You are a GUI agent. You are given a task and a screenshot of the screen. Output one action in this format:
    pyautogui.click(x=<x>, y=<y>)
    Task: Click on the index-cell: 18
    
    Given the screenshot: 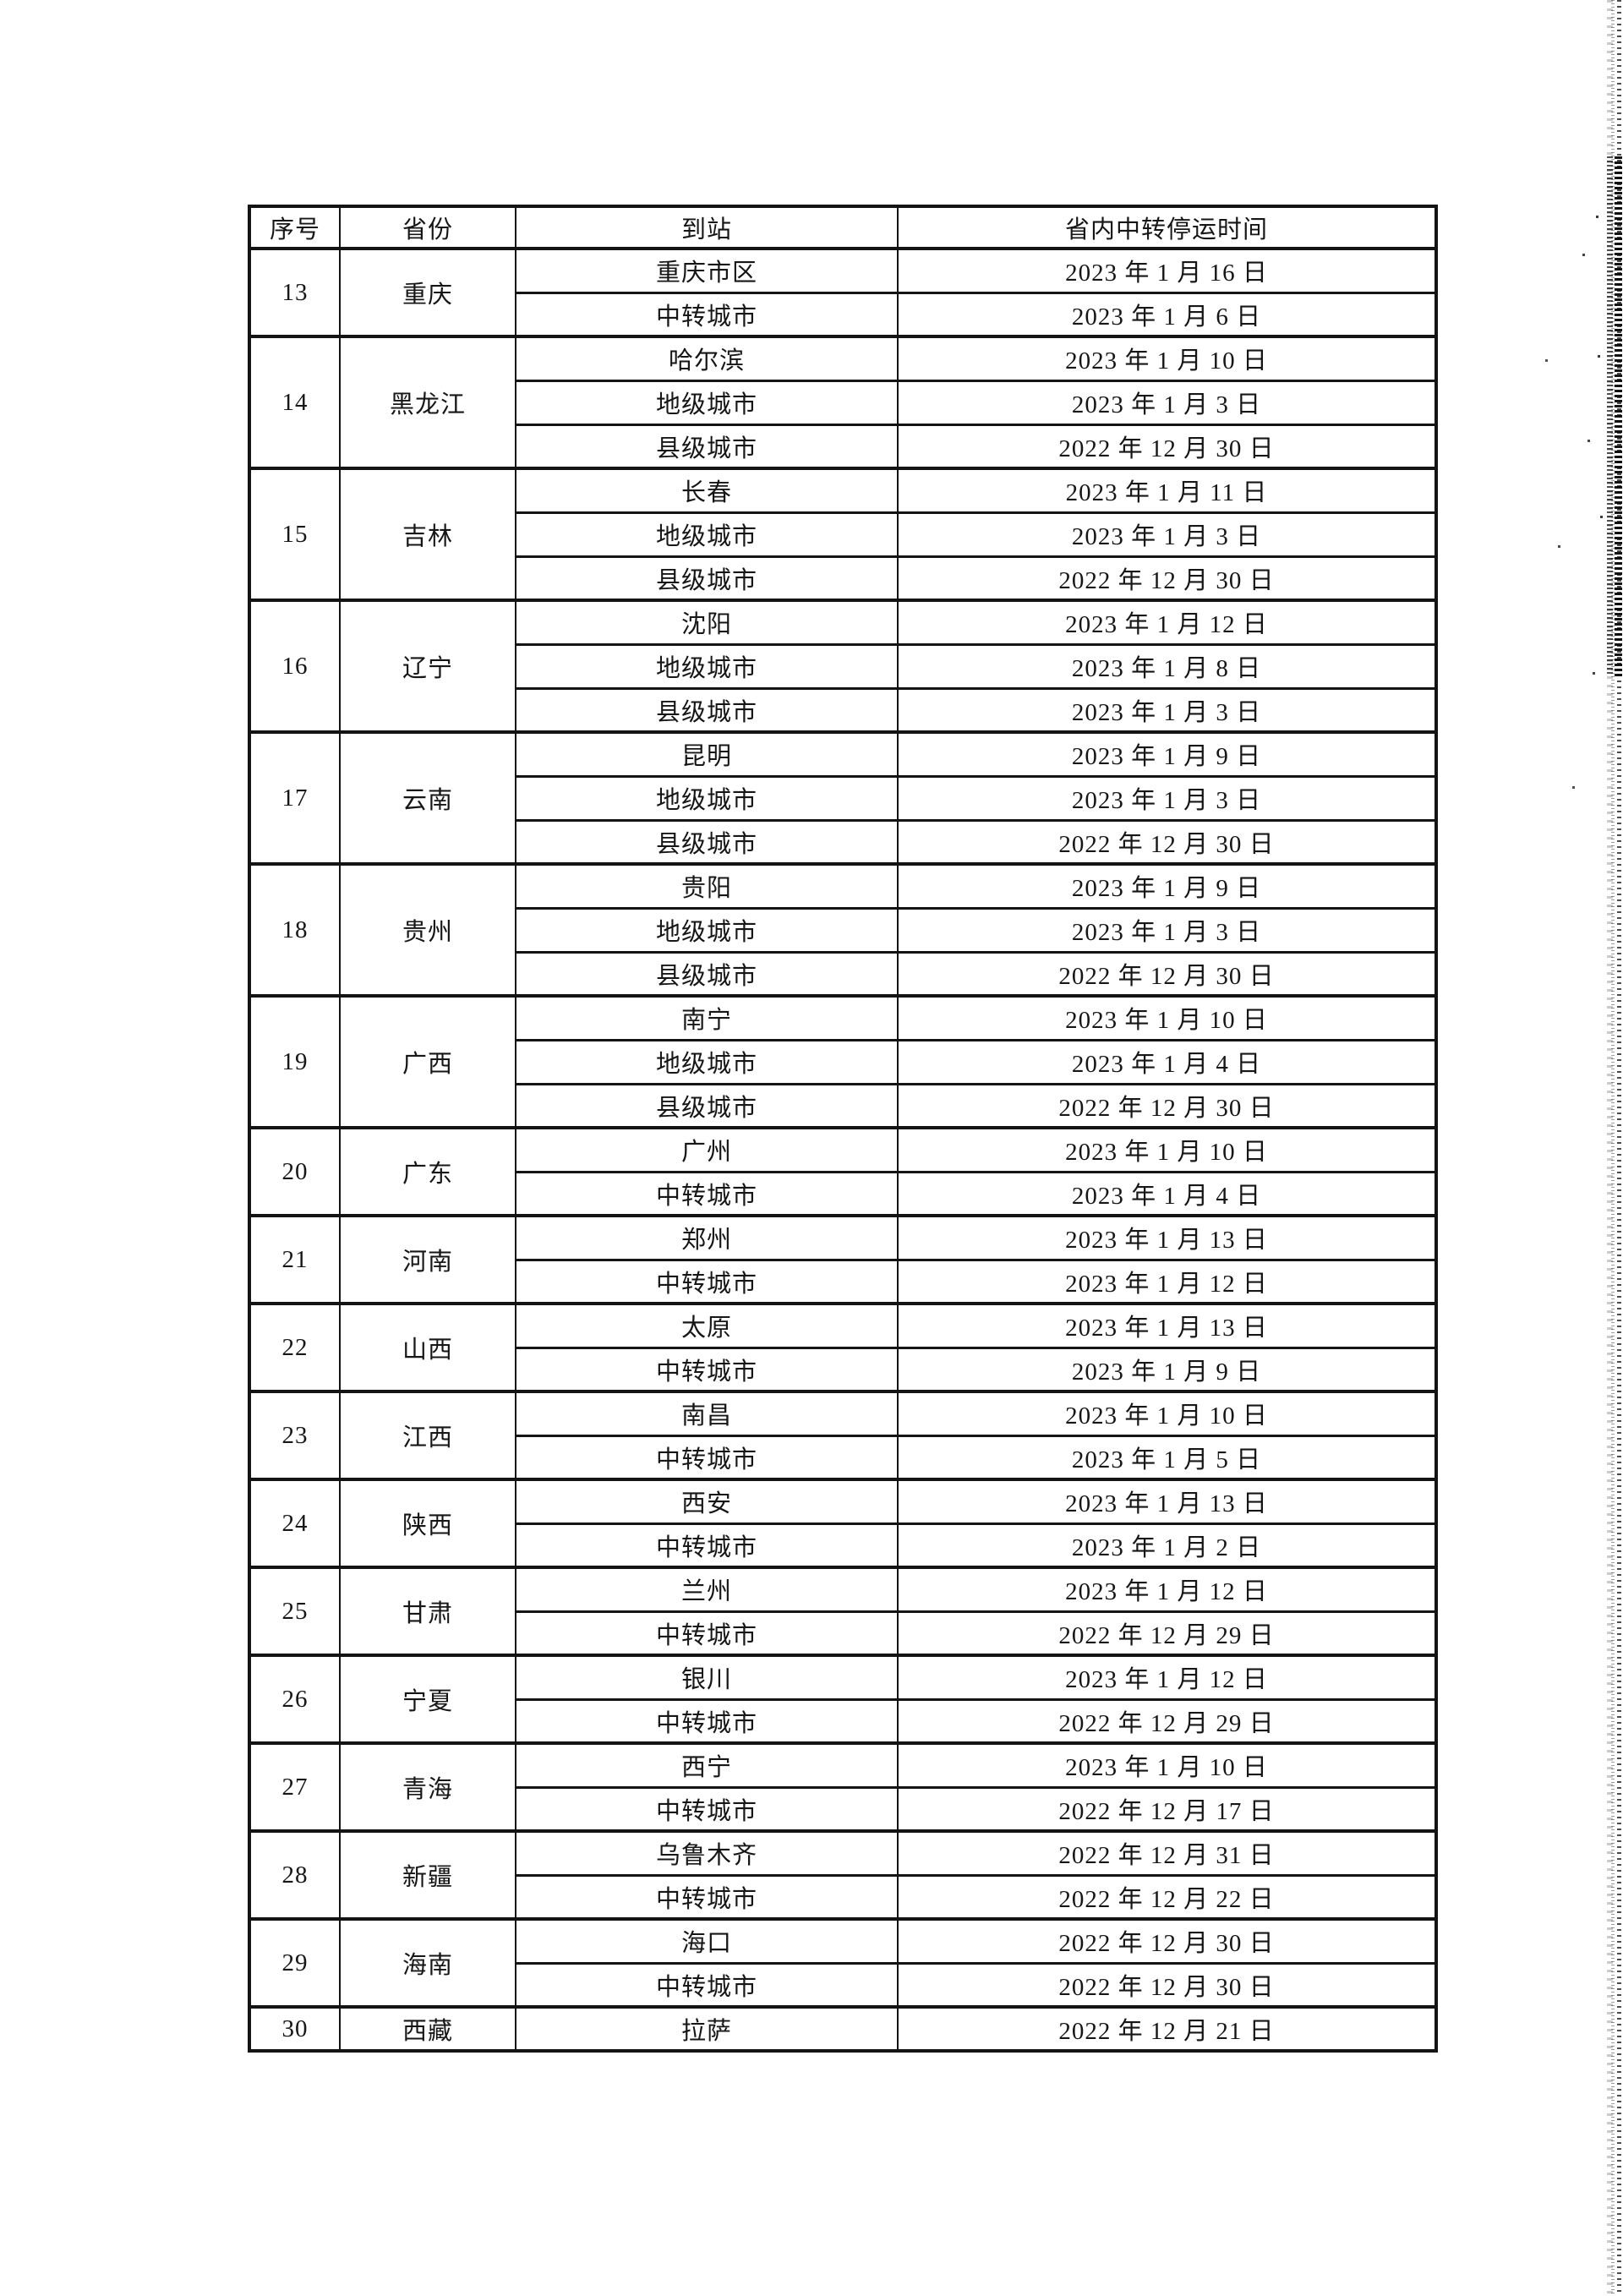 What is the action you would take?
    pyautogui.click(x=295, y=930)
    